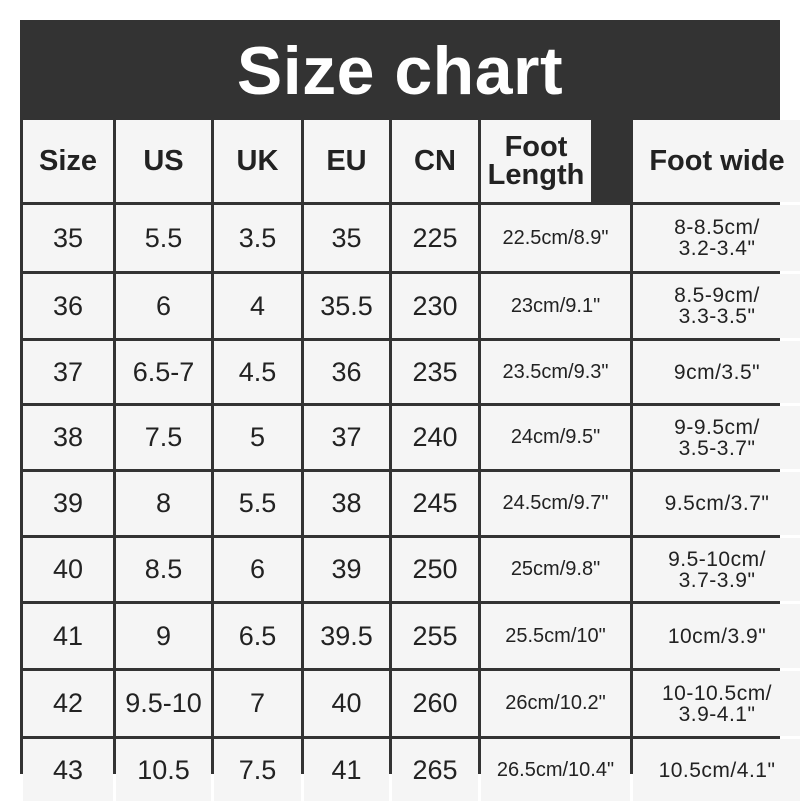 The height and width of the screenshot is (801, 800). What do you see at coordinates (435, 770) in the screenshot?
I see `table-cell: 265` at bounding box center [435, 770].